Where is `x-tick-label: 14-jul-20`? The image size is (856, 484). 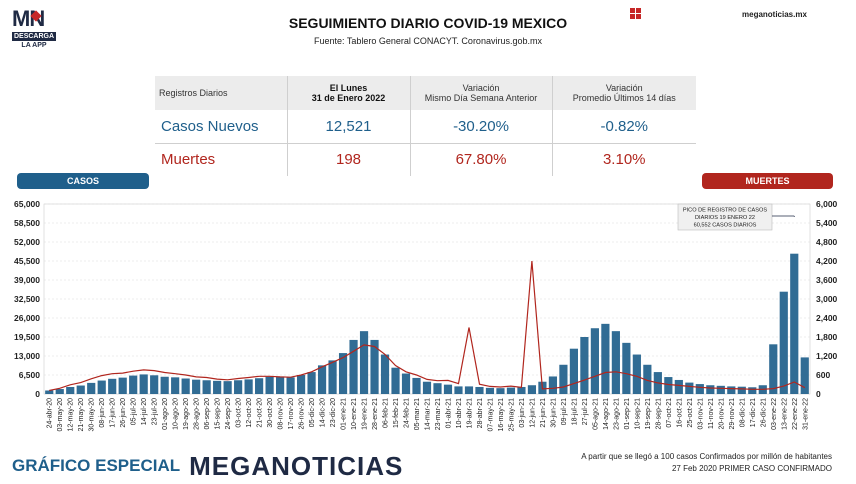 x-tick-label: 14-jul-20 is located at coordinates (144, 411).